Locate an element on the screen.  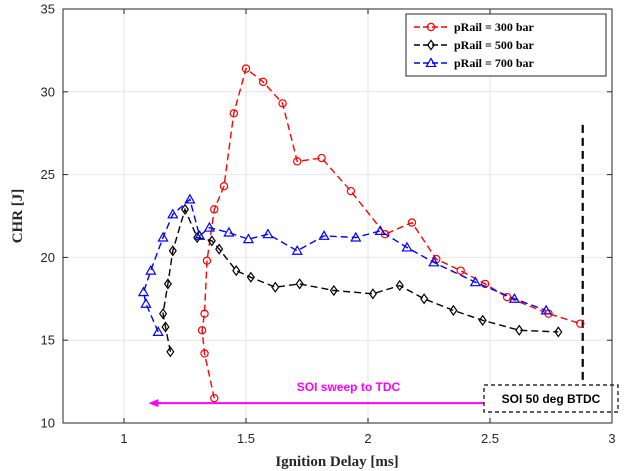
x-tick-label: 3 is located at coordinates (611, 438).